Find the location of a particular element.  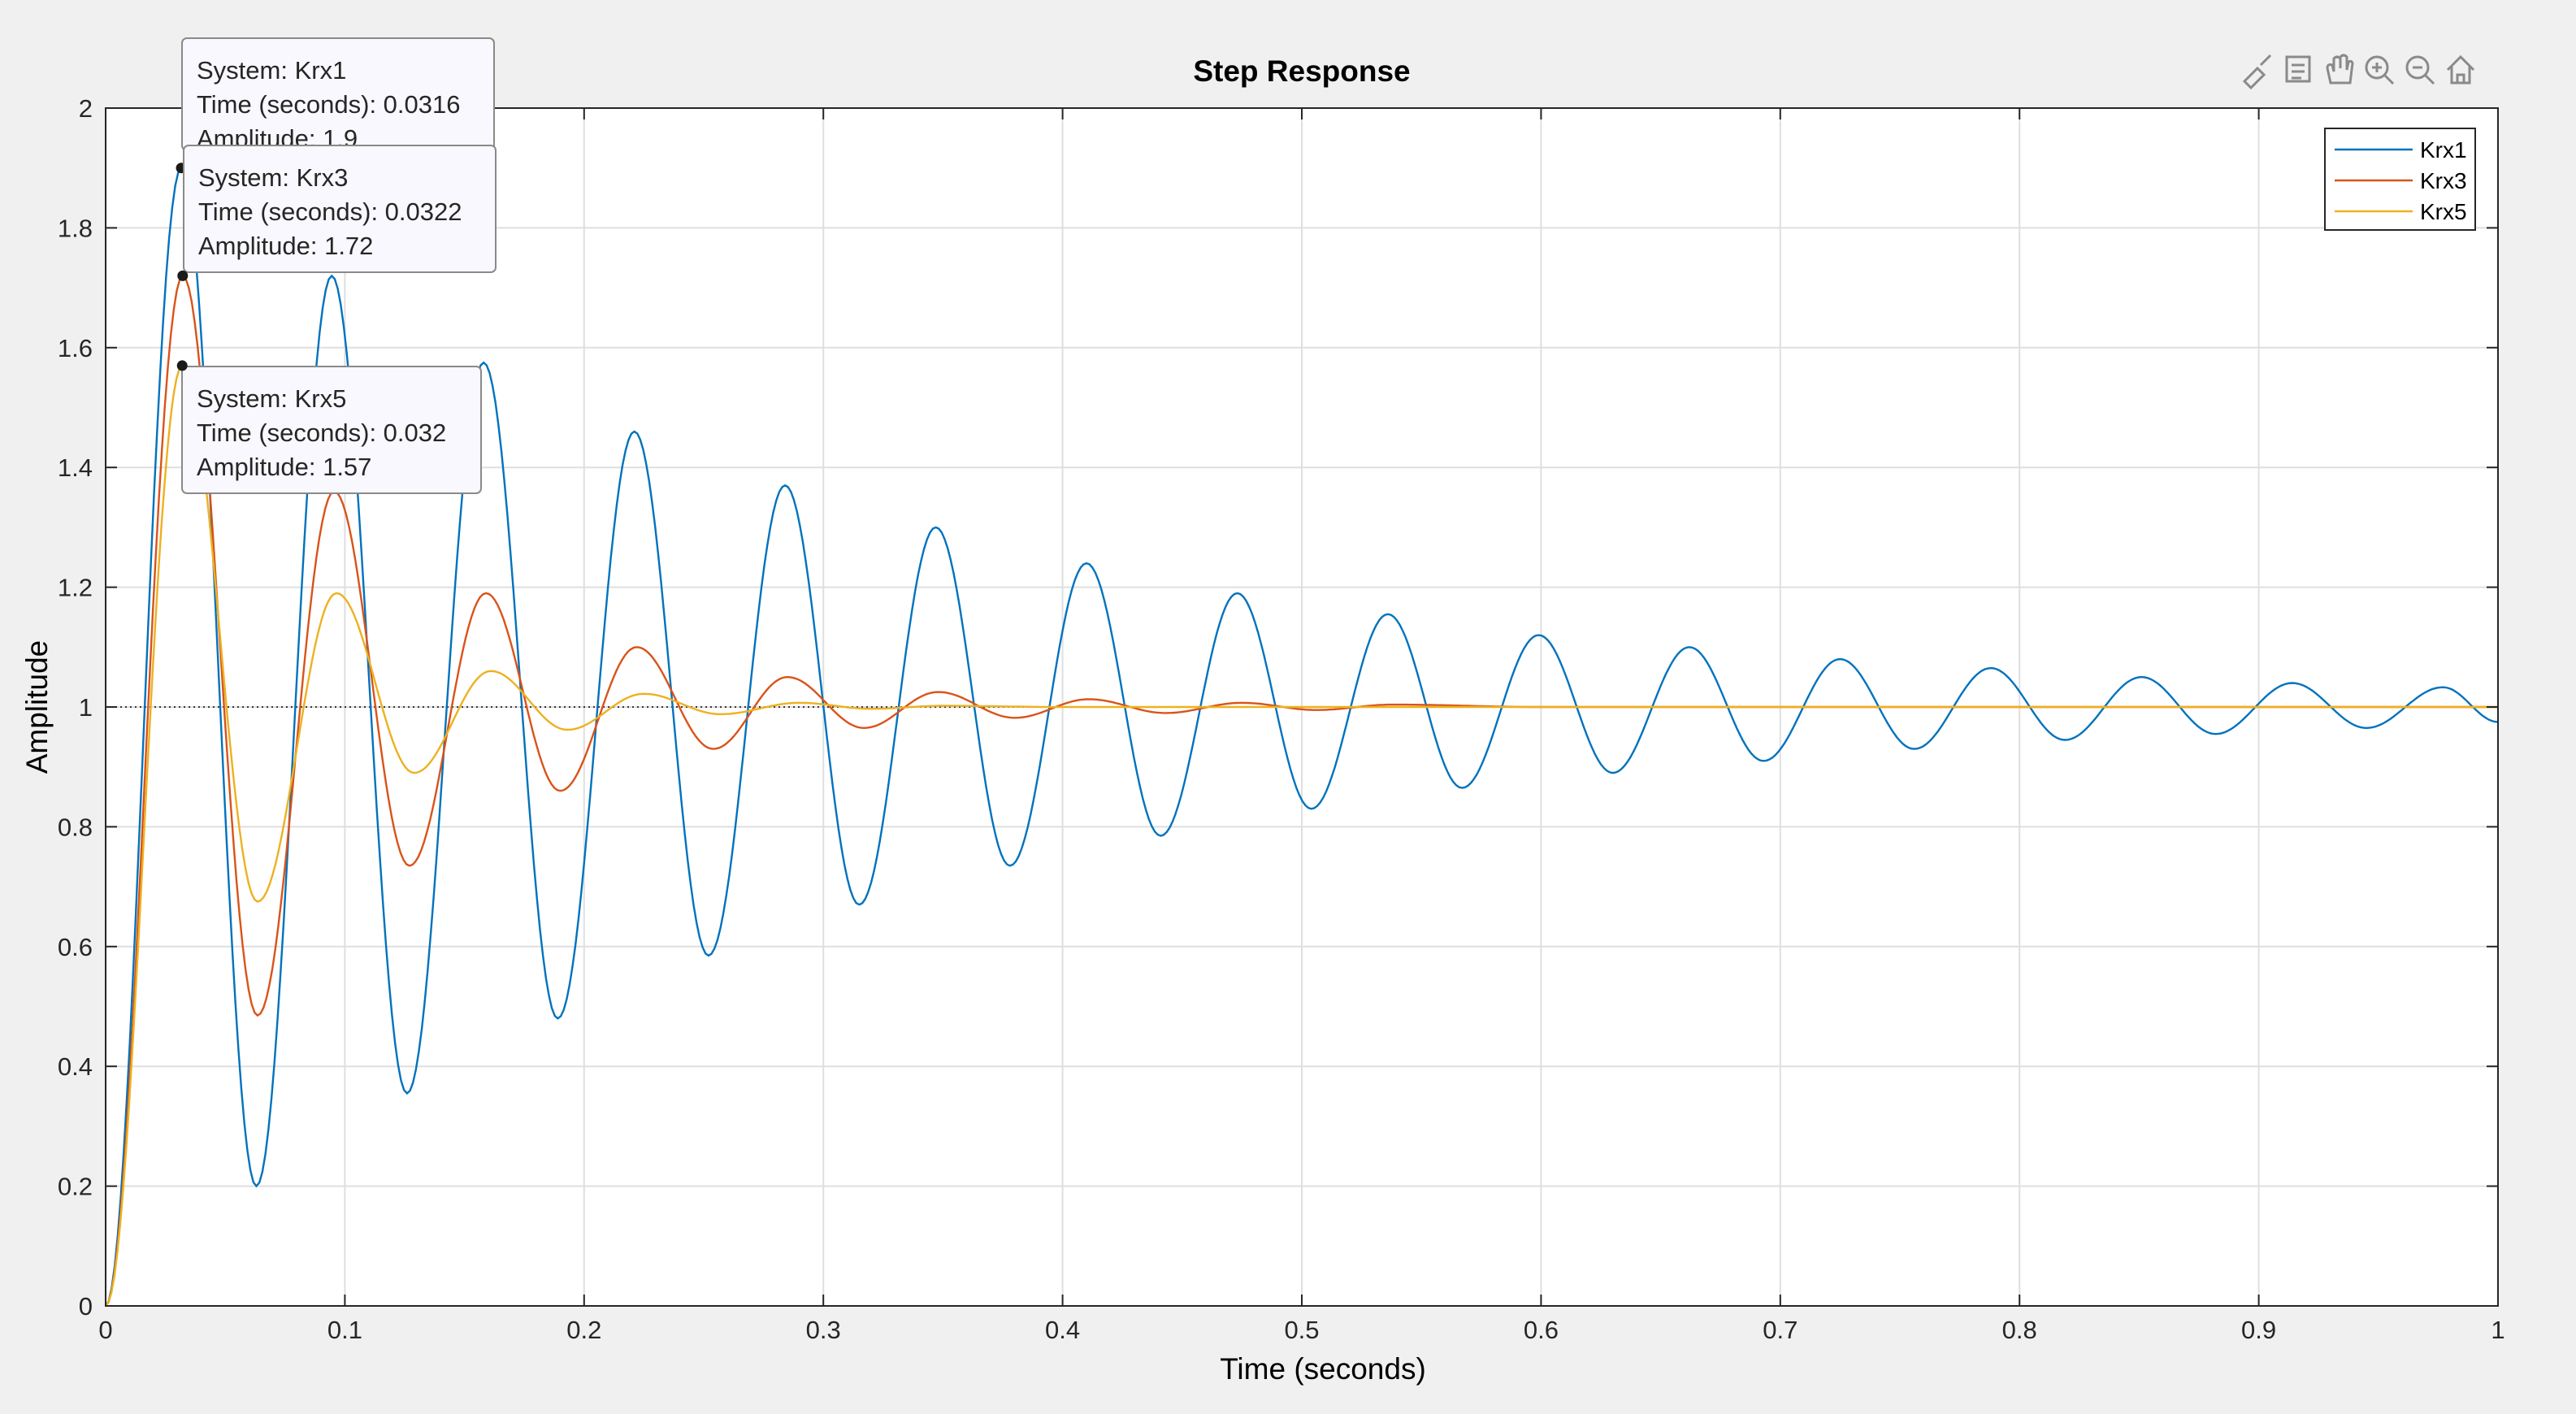

x-tick-label: 1 is located at coordinates (2498, 1330).